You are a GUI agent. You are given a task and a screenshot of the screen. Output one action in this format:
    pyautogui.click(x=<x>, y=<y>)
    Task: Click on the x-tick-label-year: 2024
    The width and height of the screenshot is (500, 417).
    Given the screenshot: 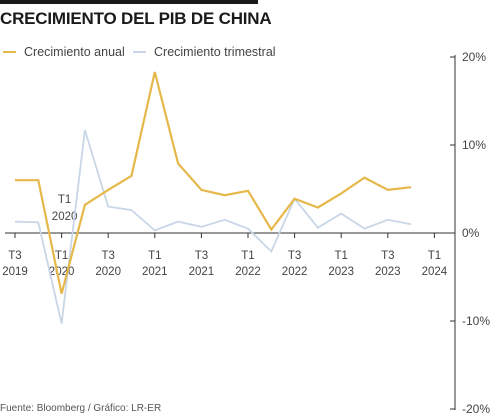 What is the action you would take?
    pyautogui.click(x=435, y=272)
    